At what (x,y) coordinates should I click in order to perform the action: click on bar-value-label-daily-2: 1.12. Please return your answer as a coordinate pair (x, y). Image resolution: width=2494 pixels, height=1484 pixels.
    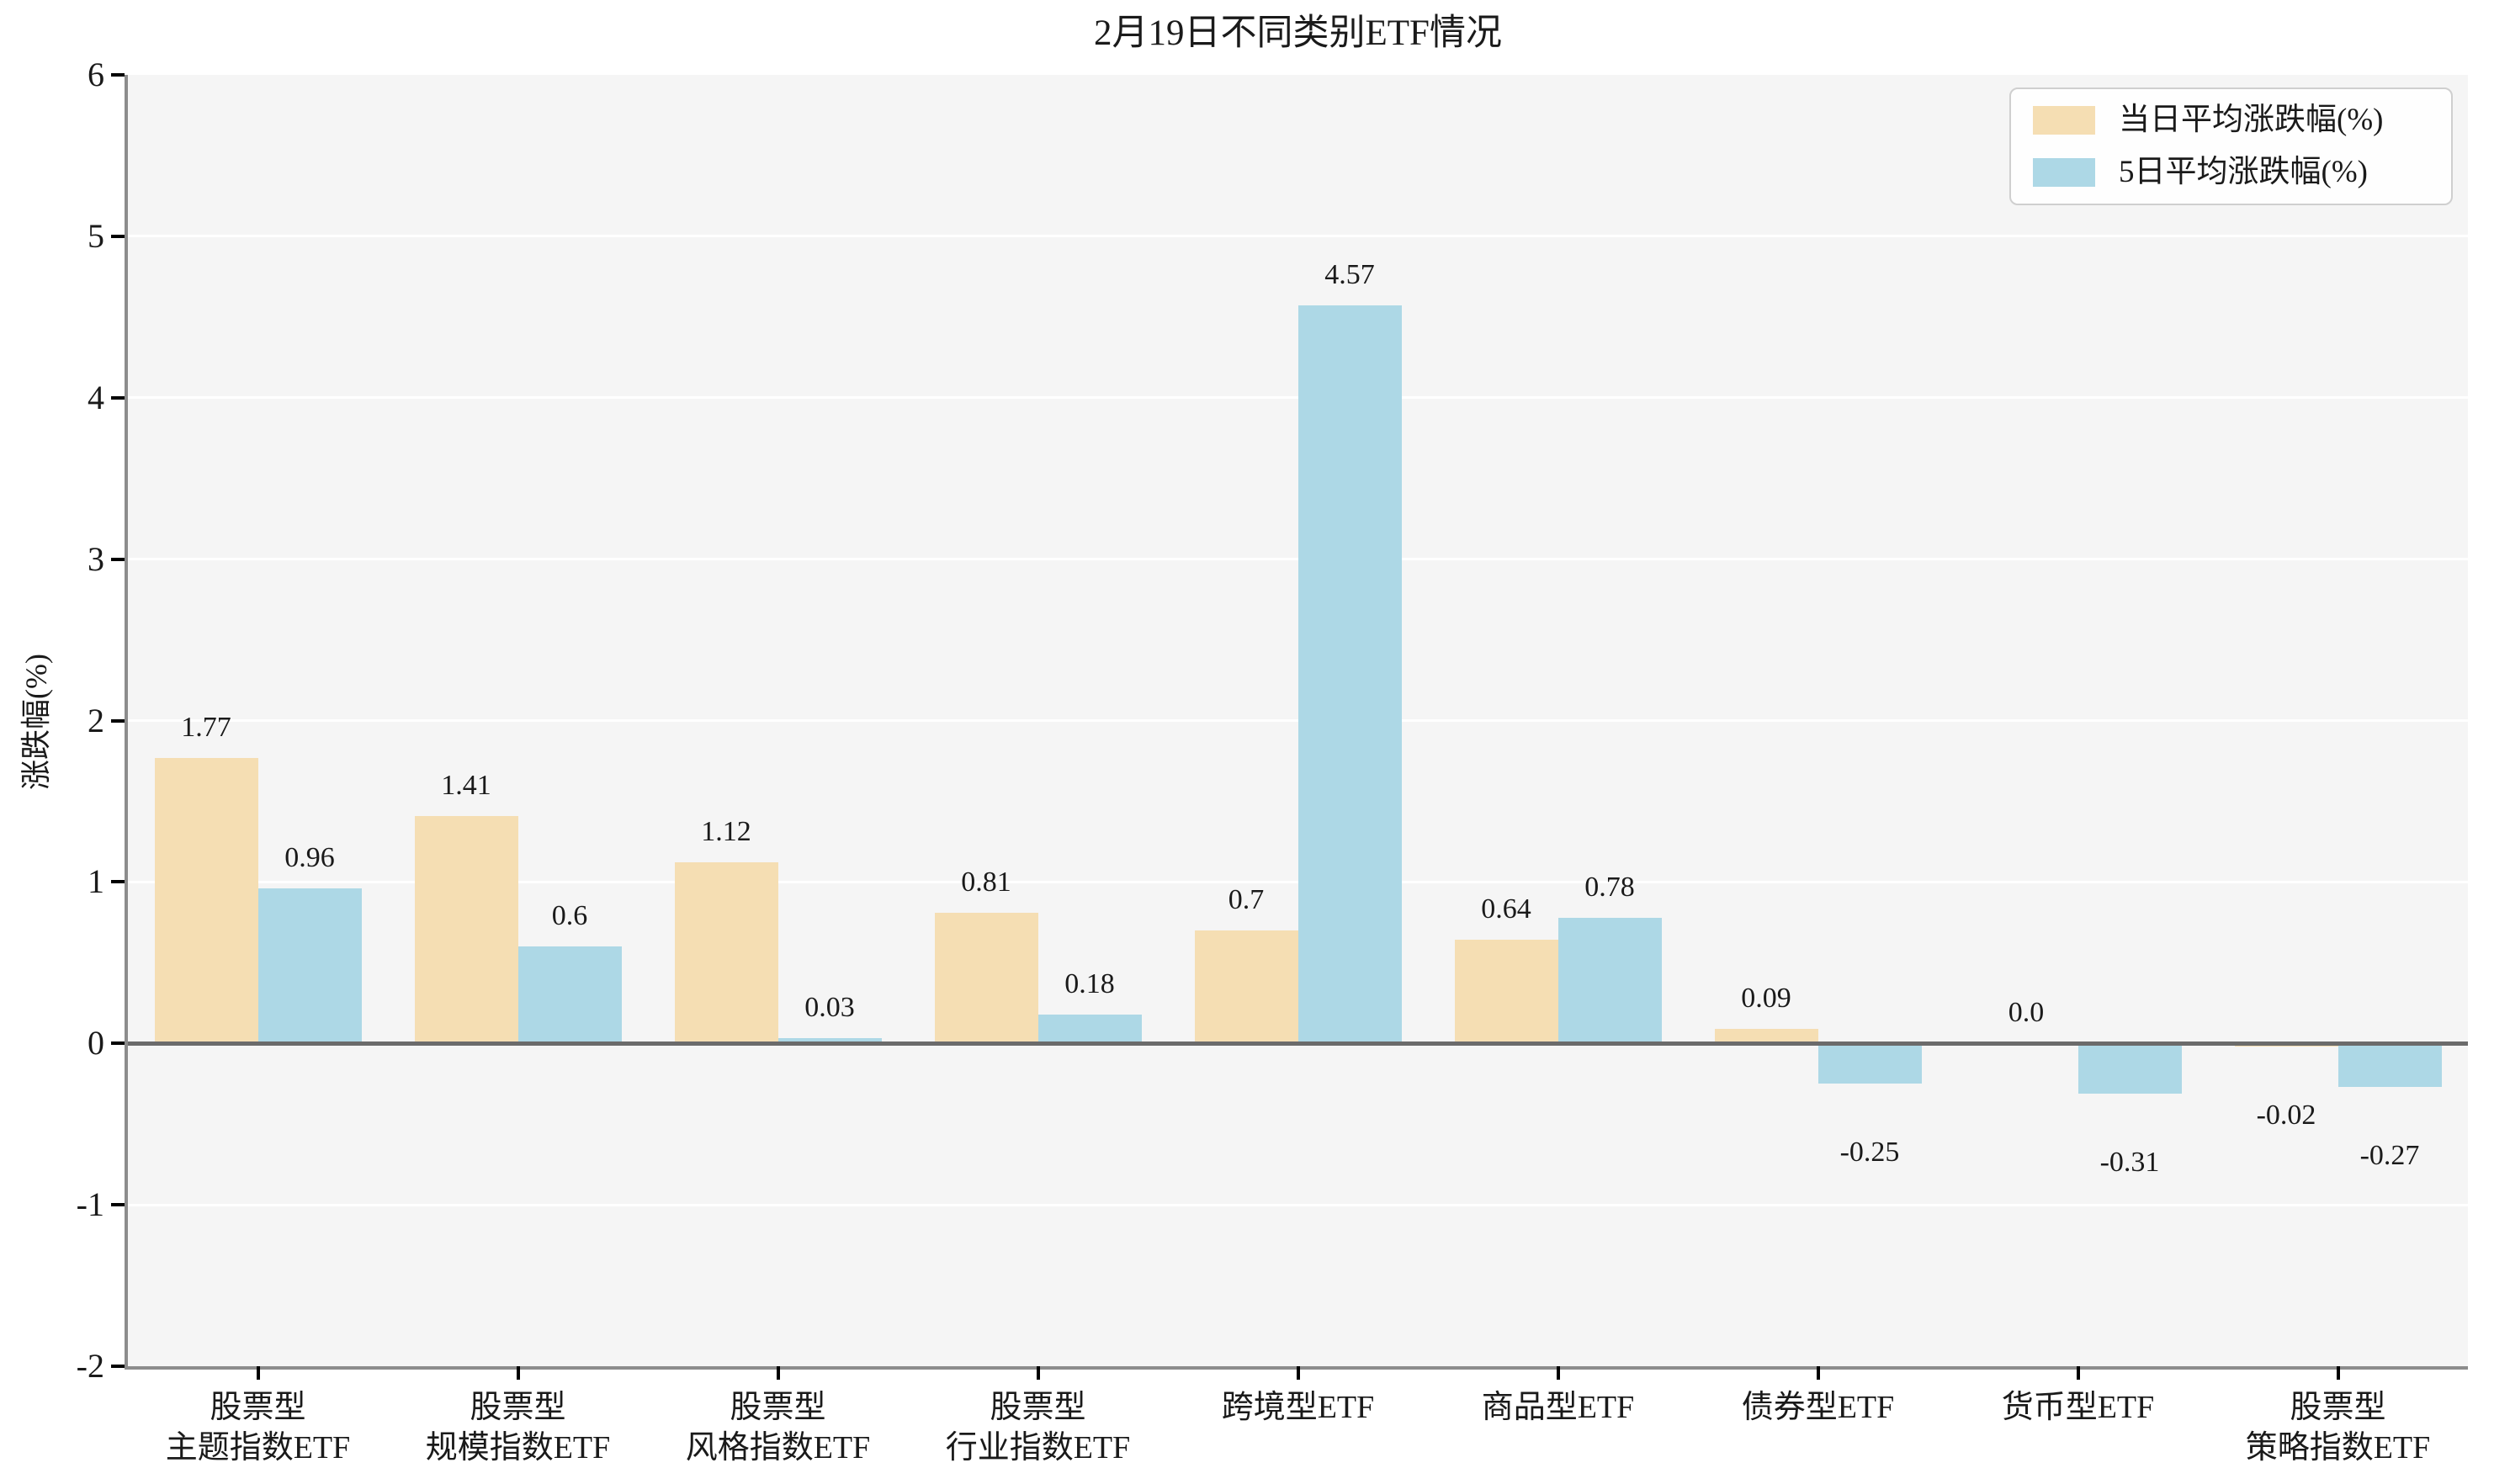
    Looking at the image, I should click on (726, 832).